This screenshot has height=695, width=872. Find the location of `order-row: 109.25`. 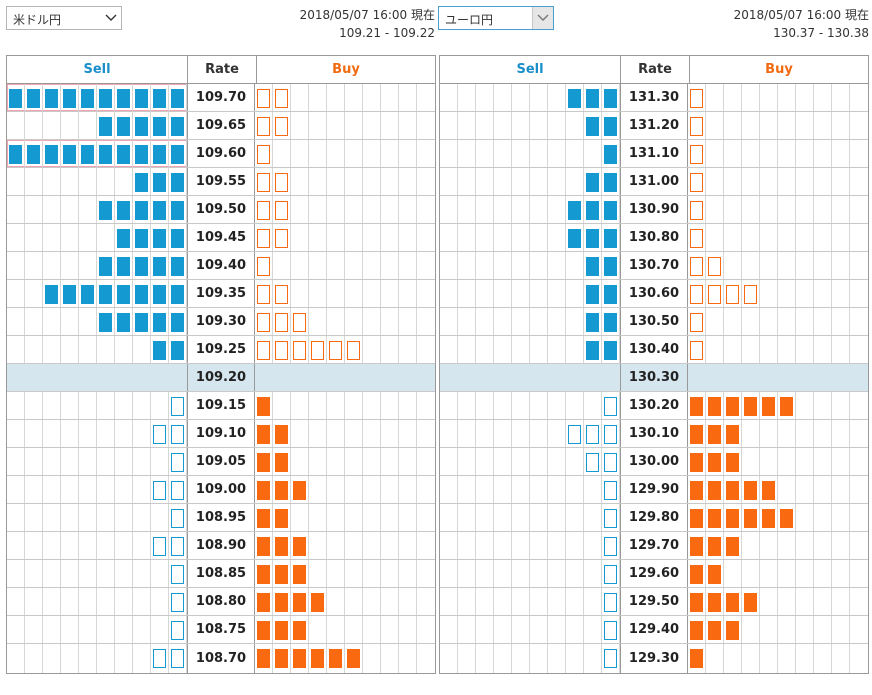

order-row: 109.25 is located at coordinates (221, 350).